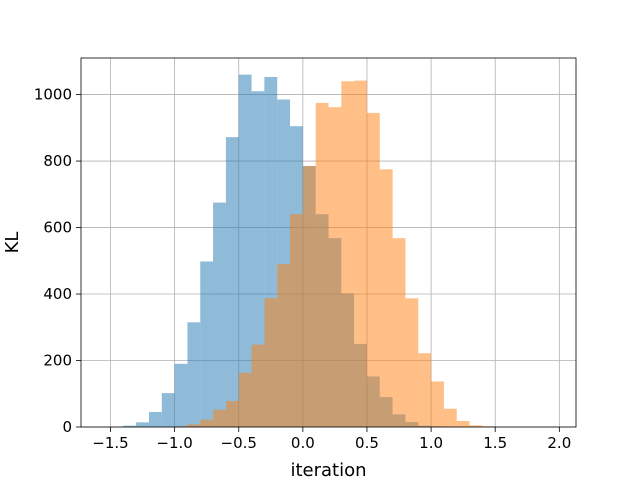 The width and height of the screenshot is (640, 484). I want to click on y-tick-label: 1000, so click(53, 95).